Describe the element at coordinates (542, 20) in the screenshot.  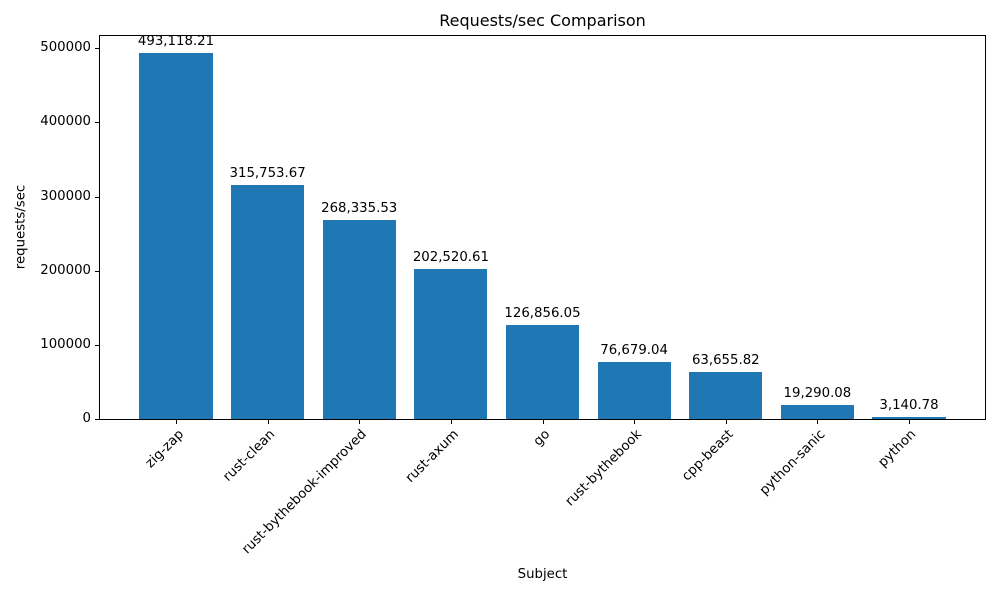
I see `chart-title: Requests/sec Comparison` at that location.